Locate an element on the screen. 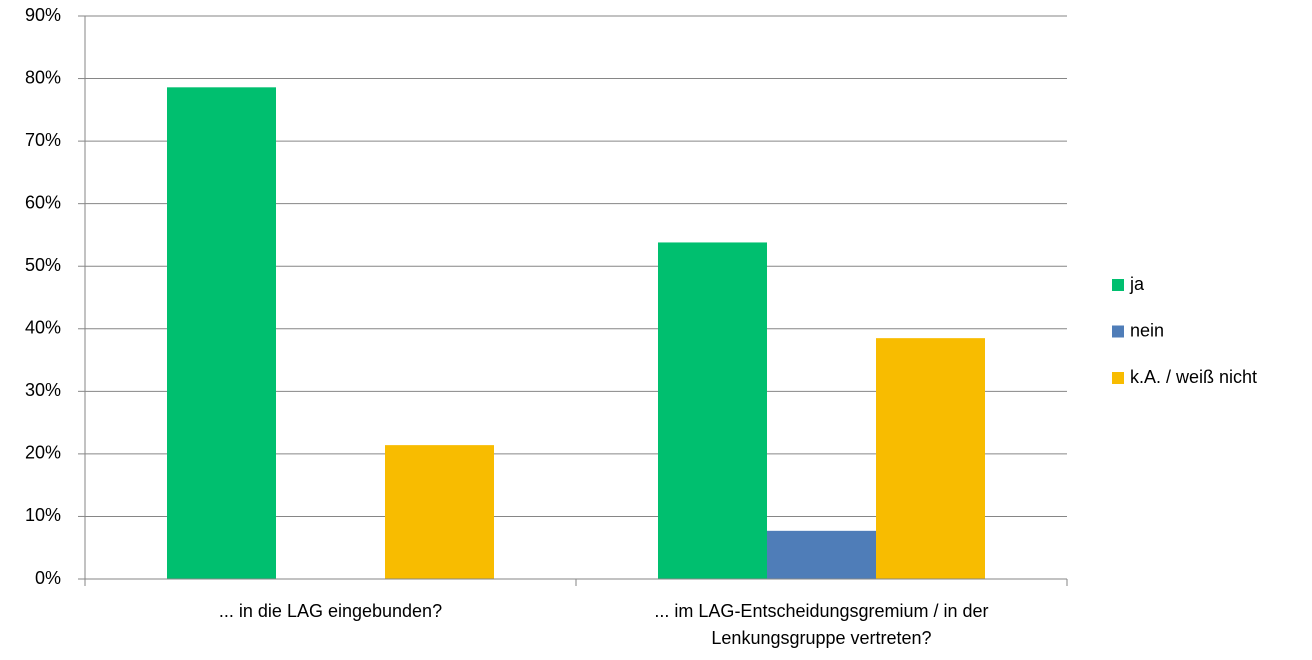 The height and width of the screenshot is (660, 1312). y-tick-label: 20% is located at coordinates (43, 453).